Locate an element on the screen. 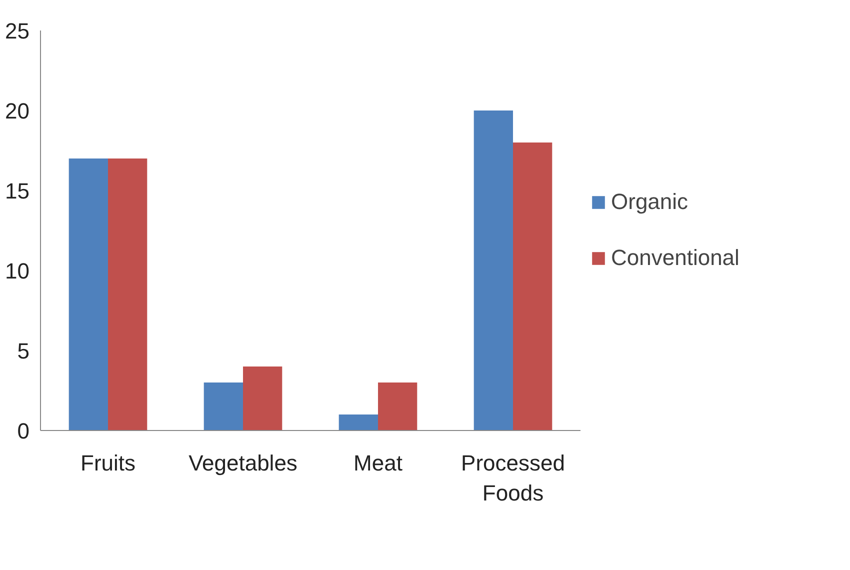  x-tick-label: Processed Foods is located at coordinates (513, 478).